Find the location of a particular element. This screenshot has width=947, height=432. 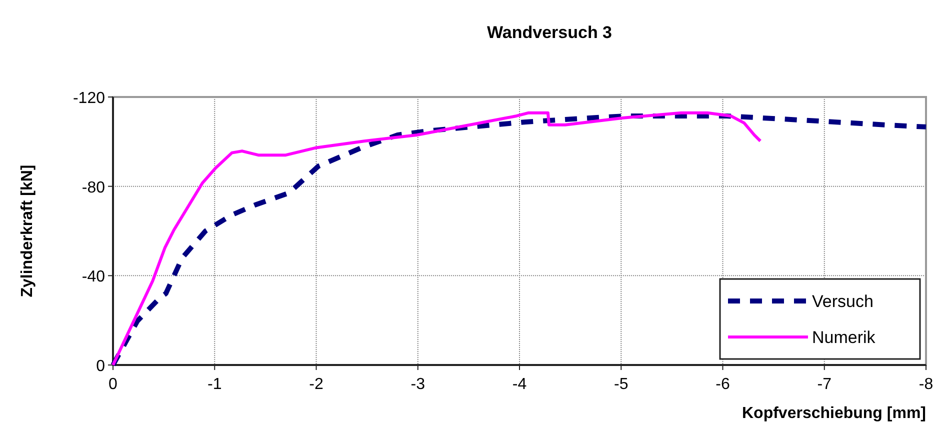

x-tick-label: -1 is located at coordinates (215, 384).